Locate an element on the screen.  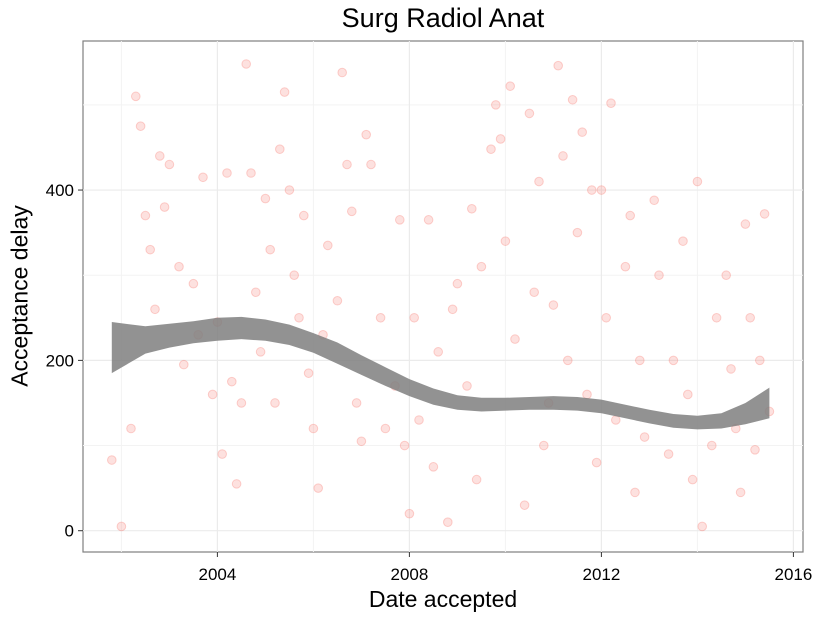
y-tick-label: 0 is located at coordinates (69, 531).